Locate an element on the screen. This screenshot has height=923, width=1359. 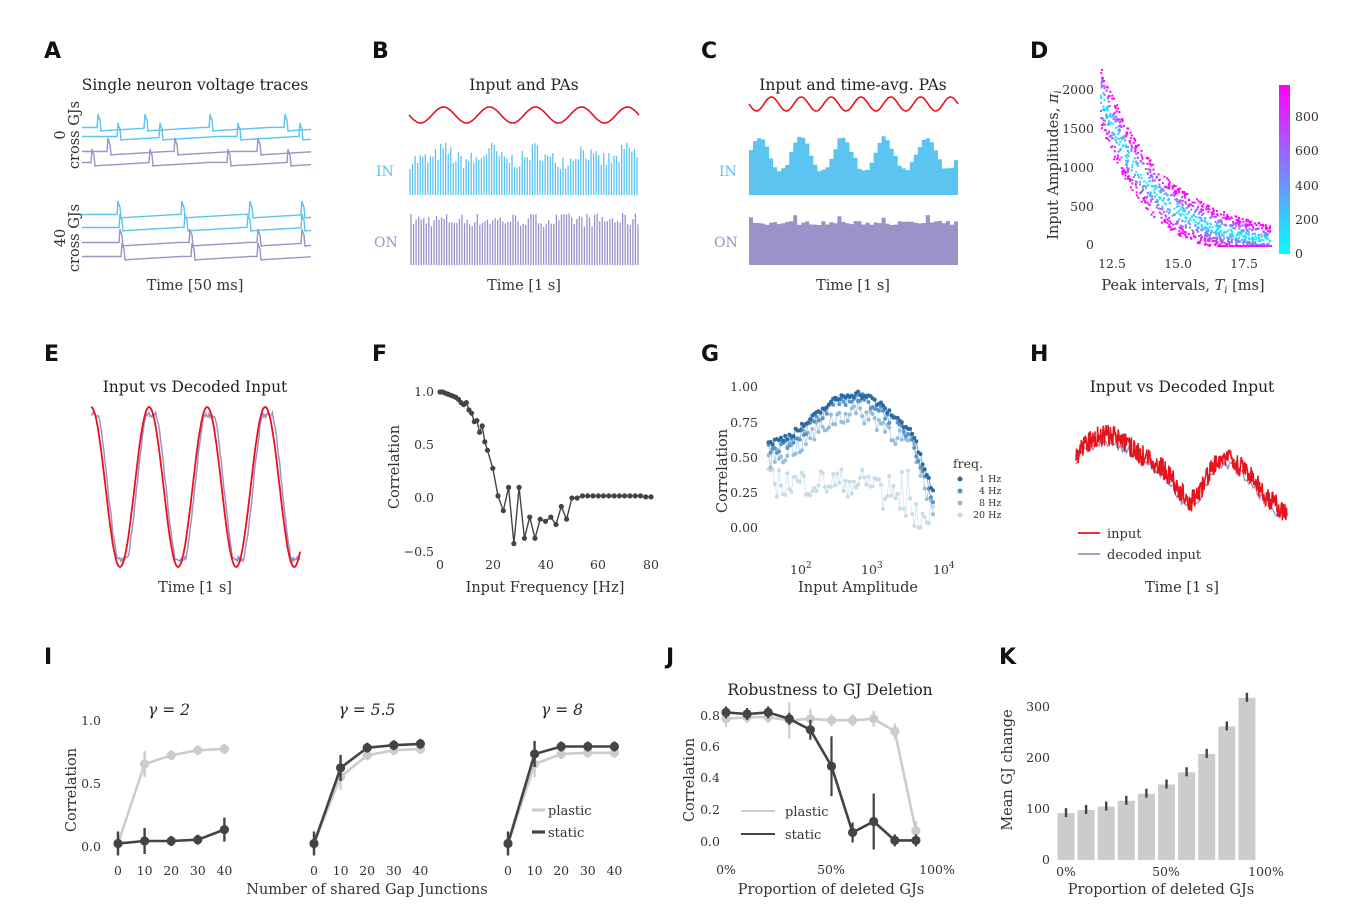
panel-e: E Input vs Decoded Input Time [1 s] is located at coordinates (172, 469).